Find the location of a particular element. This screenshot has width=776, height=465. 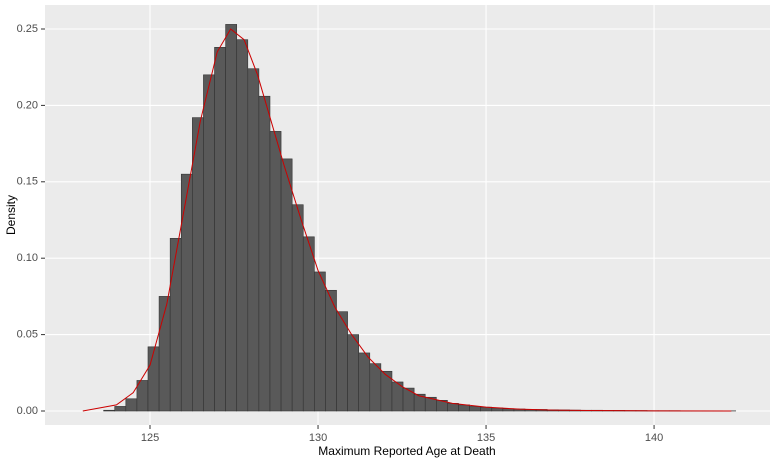

y-tick-label: 0.10 is located at coordinates (27, 258).